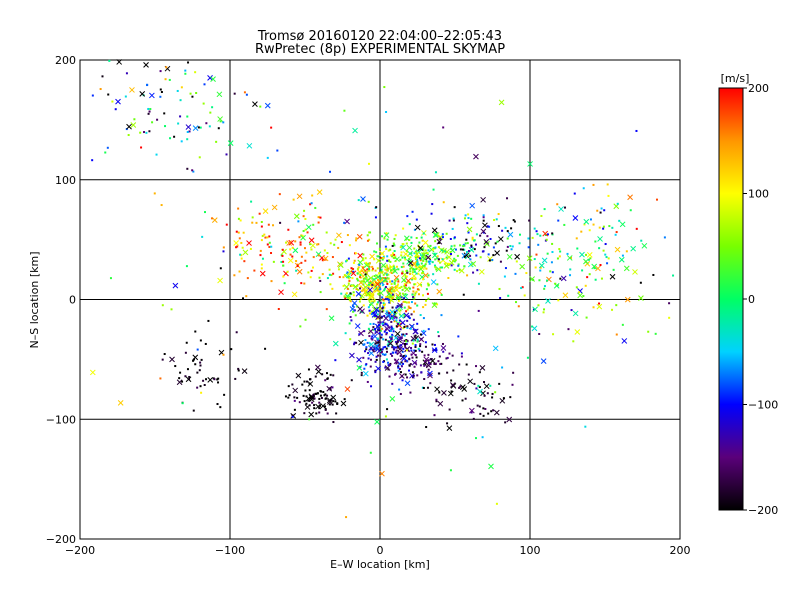  I want to click on colorbar-tick-label: 0, so click(751, 299).